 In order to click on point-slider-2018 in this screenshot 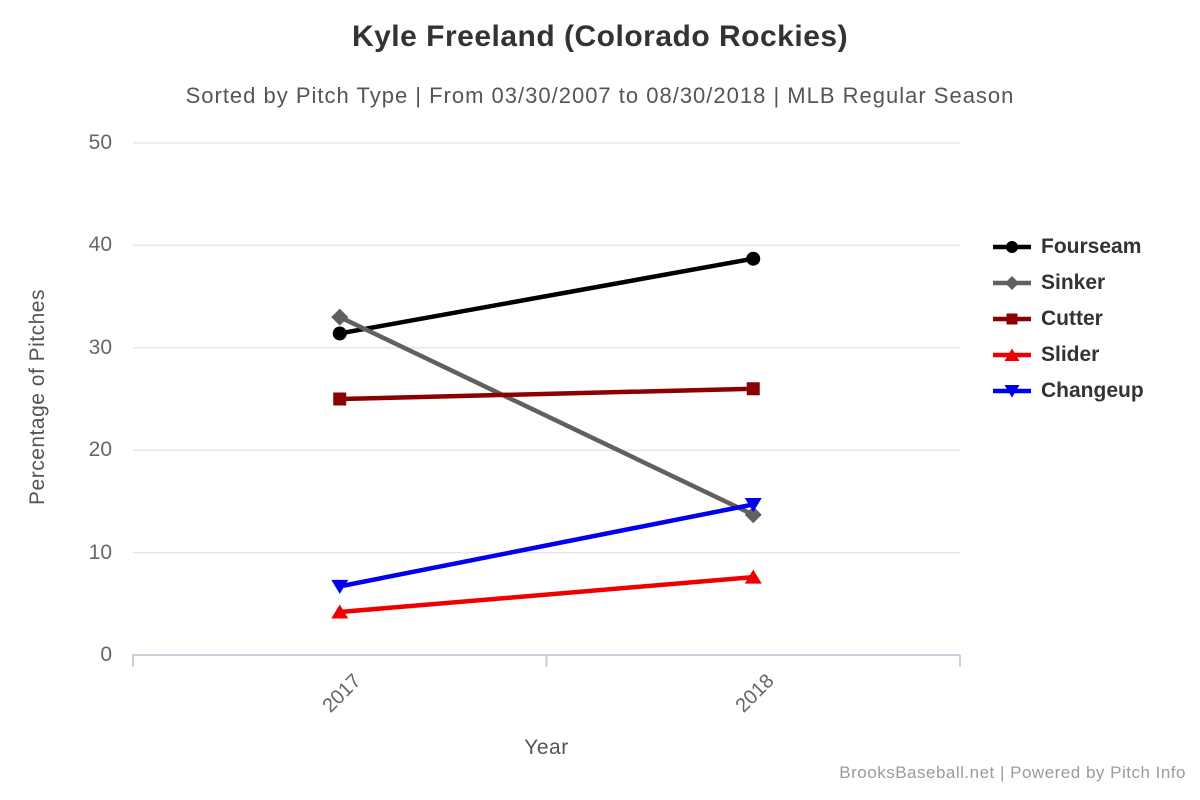, I will do `click(753, 576)`.